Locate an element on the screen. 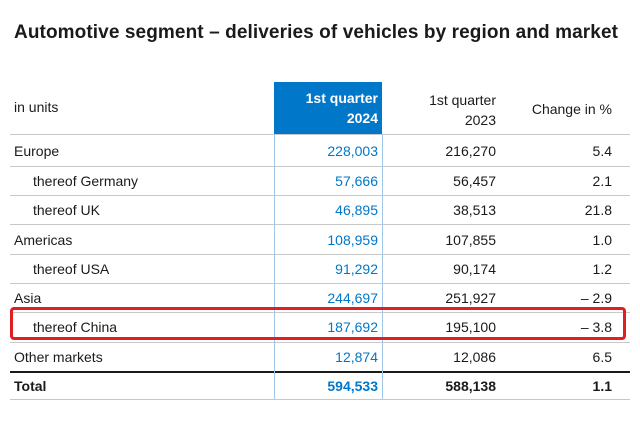 This screenshot has width=640, height=427. value-q1-2024: 46,895 is located at coordinates (356, 210).